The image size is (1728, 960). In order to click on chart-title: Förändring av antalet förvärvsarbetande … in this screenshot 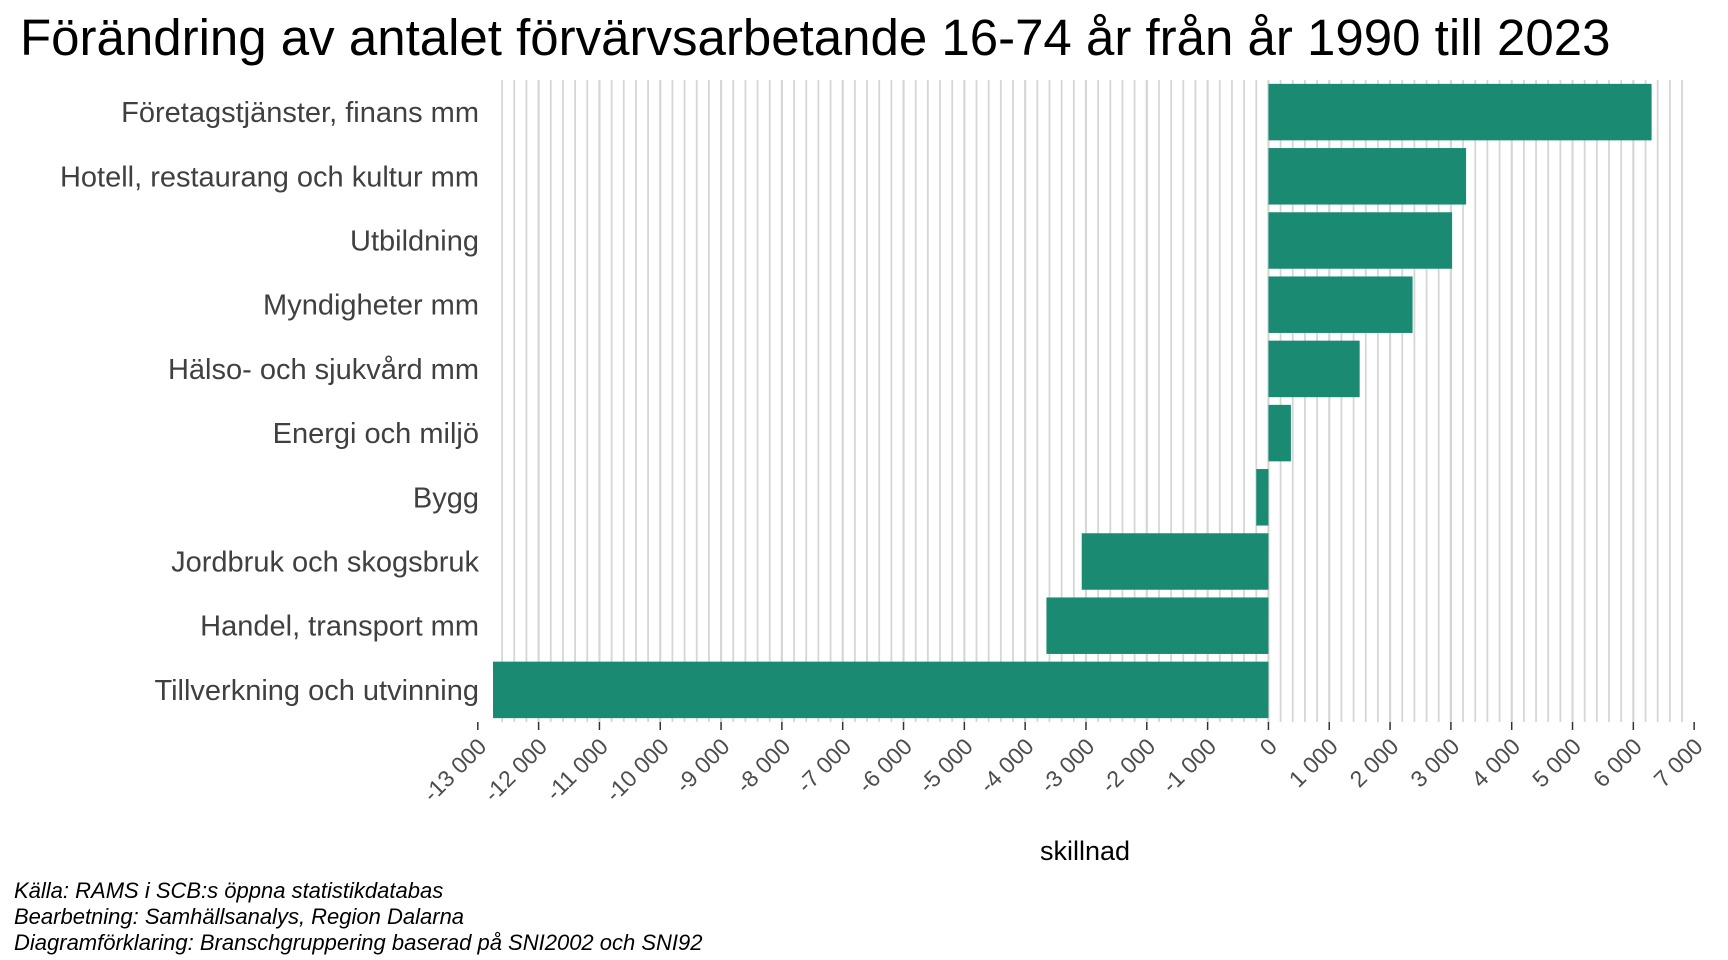, I will do `click(815, 37)`.